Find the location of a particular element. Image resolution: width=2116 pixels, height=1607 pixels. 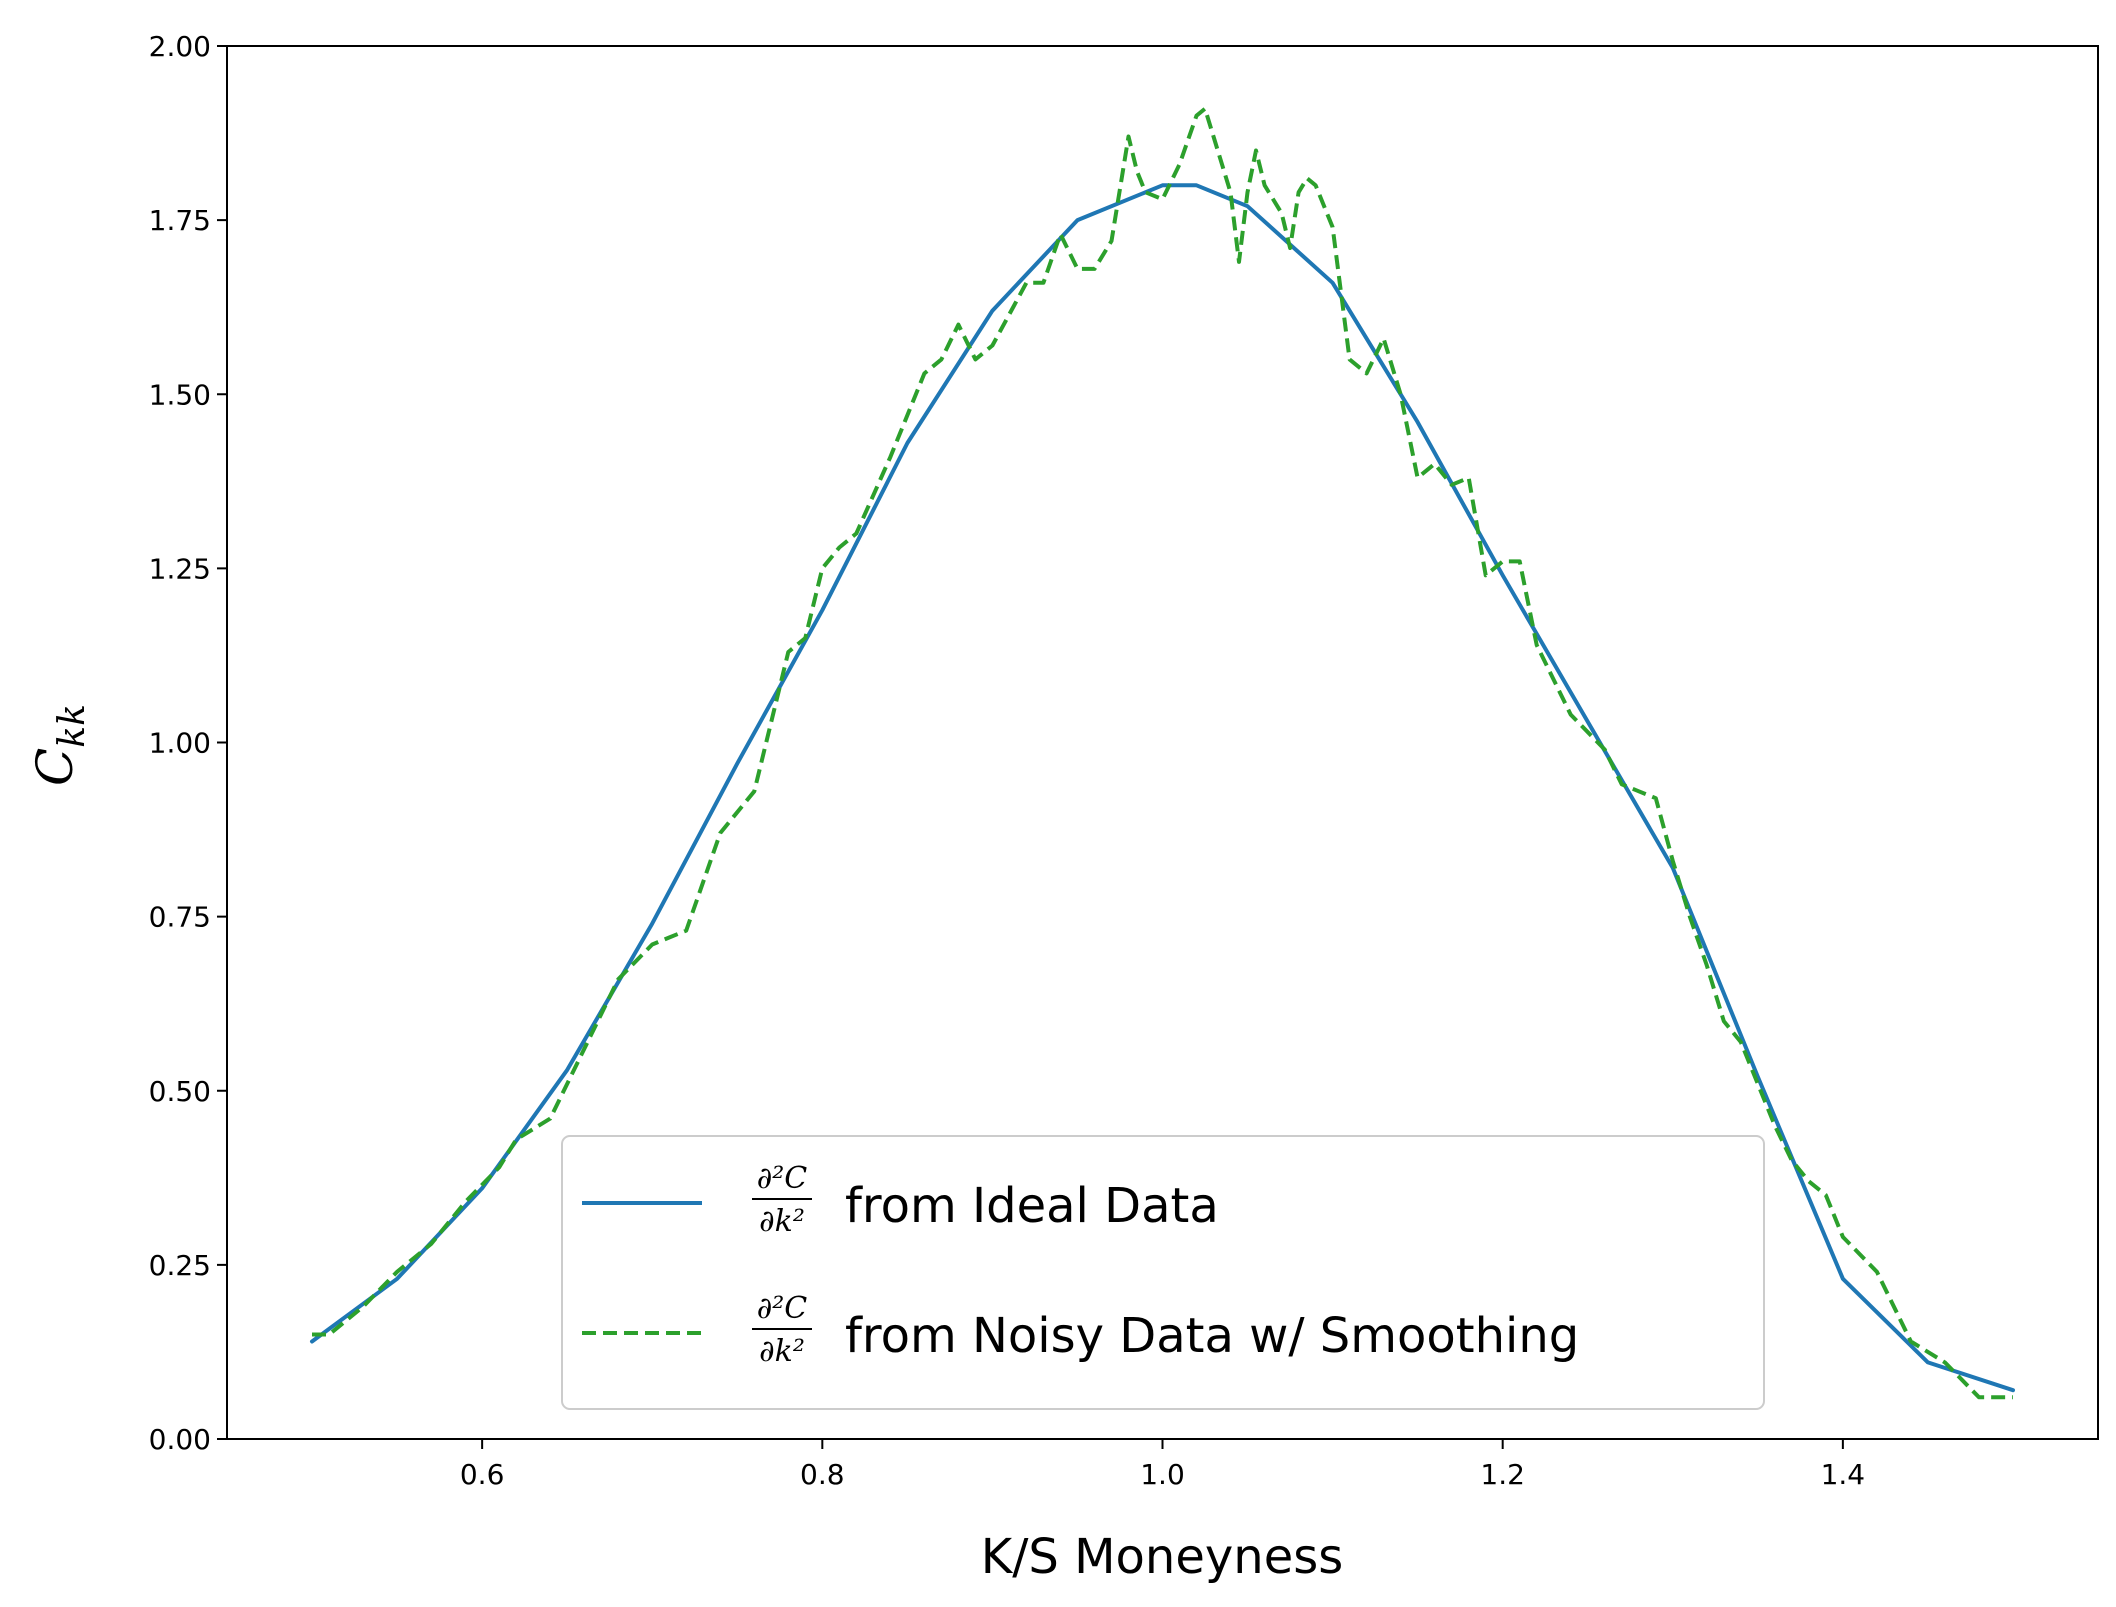

legend-entry-ideal: ∂²C ∂k² from Ideal Data is located at coordinates (900, 1200).